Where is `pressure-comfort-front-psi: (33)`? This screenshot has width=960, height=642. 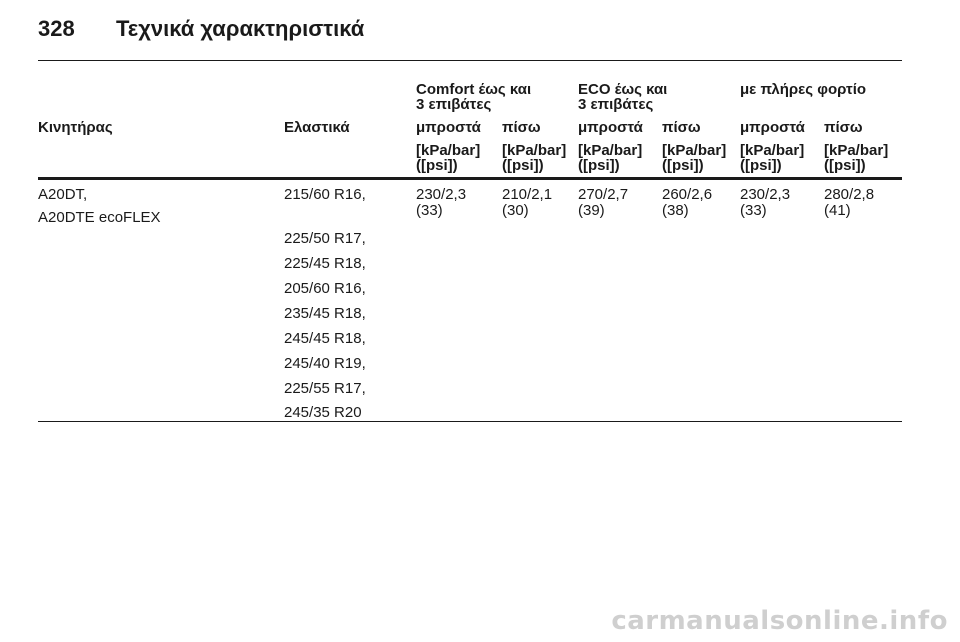
pressure-comfort-front-psi: (33) is located at coordinates (429, 210).